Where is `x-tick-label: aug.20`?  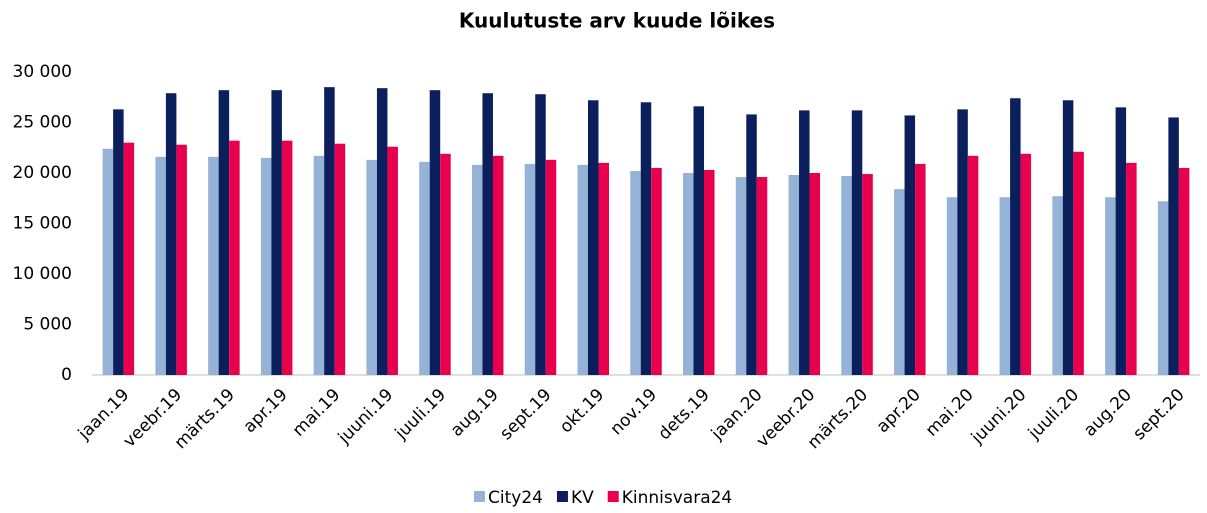
x-tick-label: aug.20 is located at coordinates (1108, 413).